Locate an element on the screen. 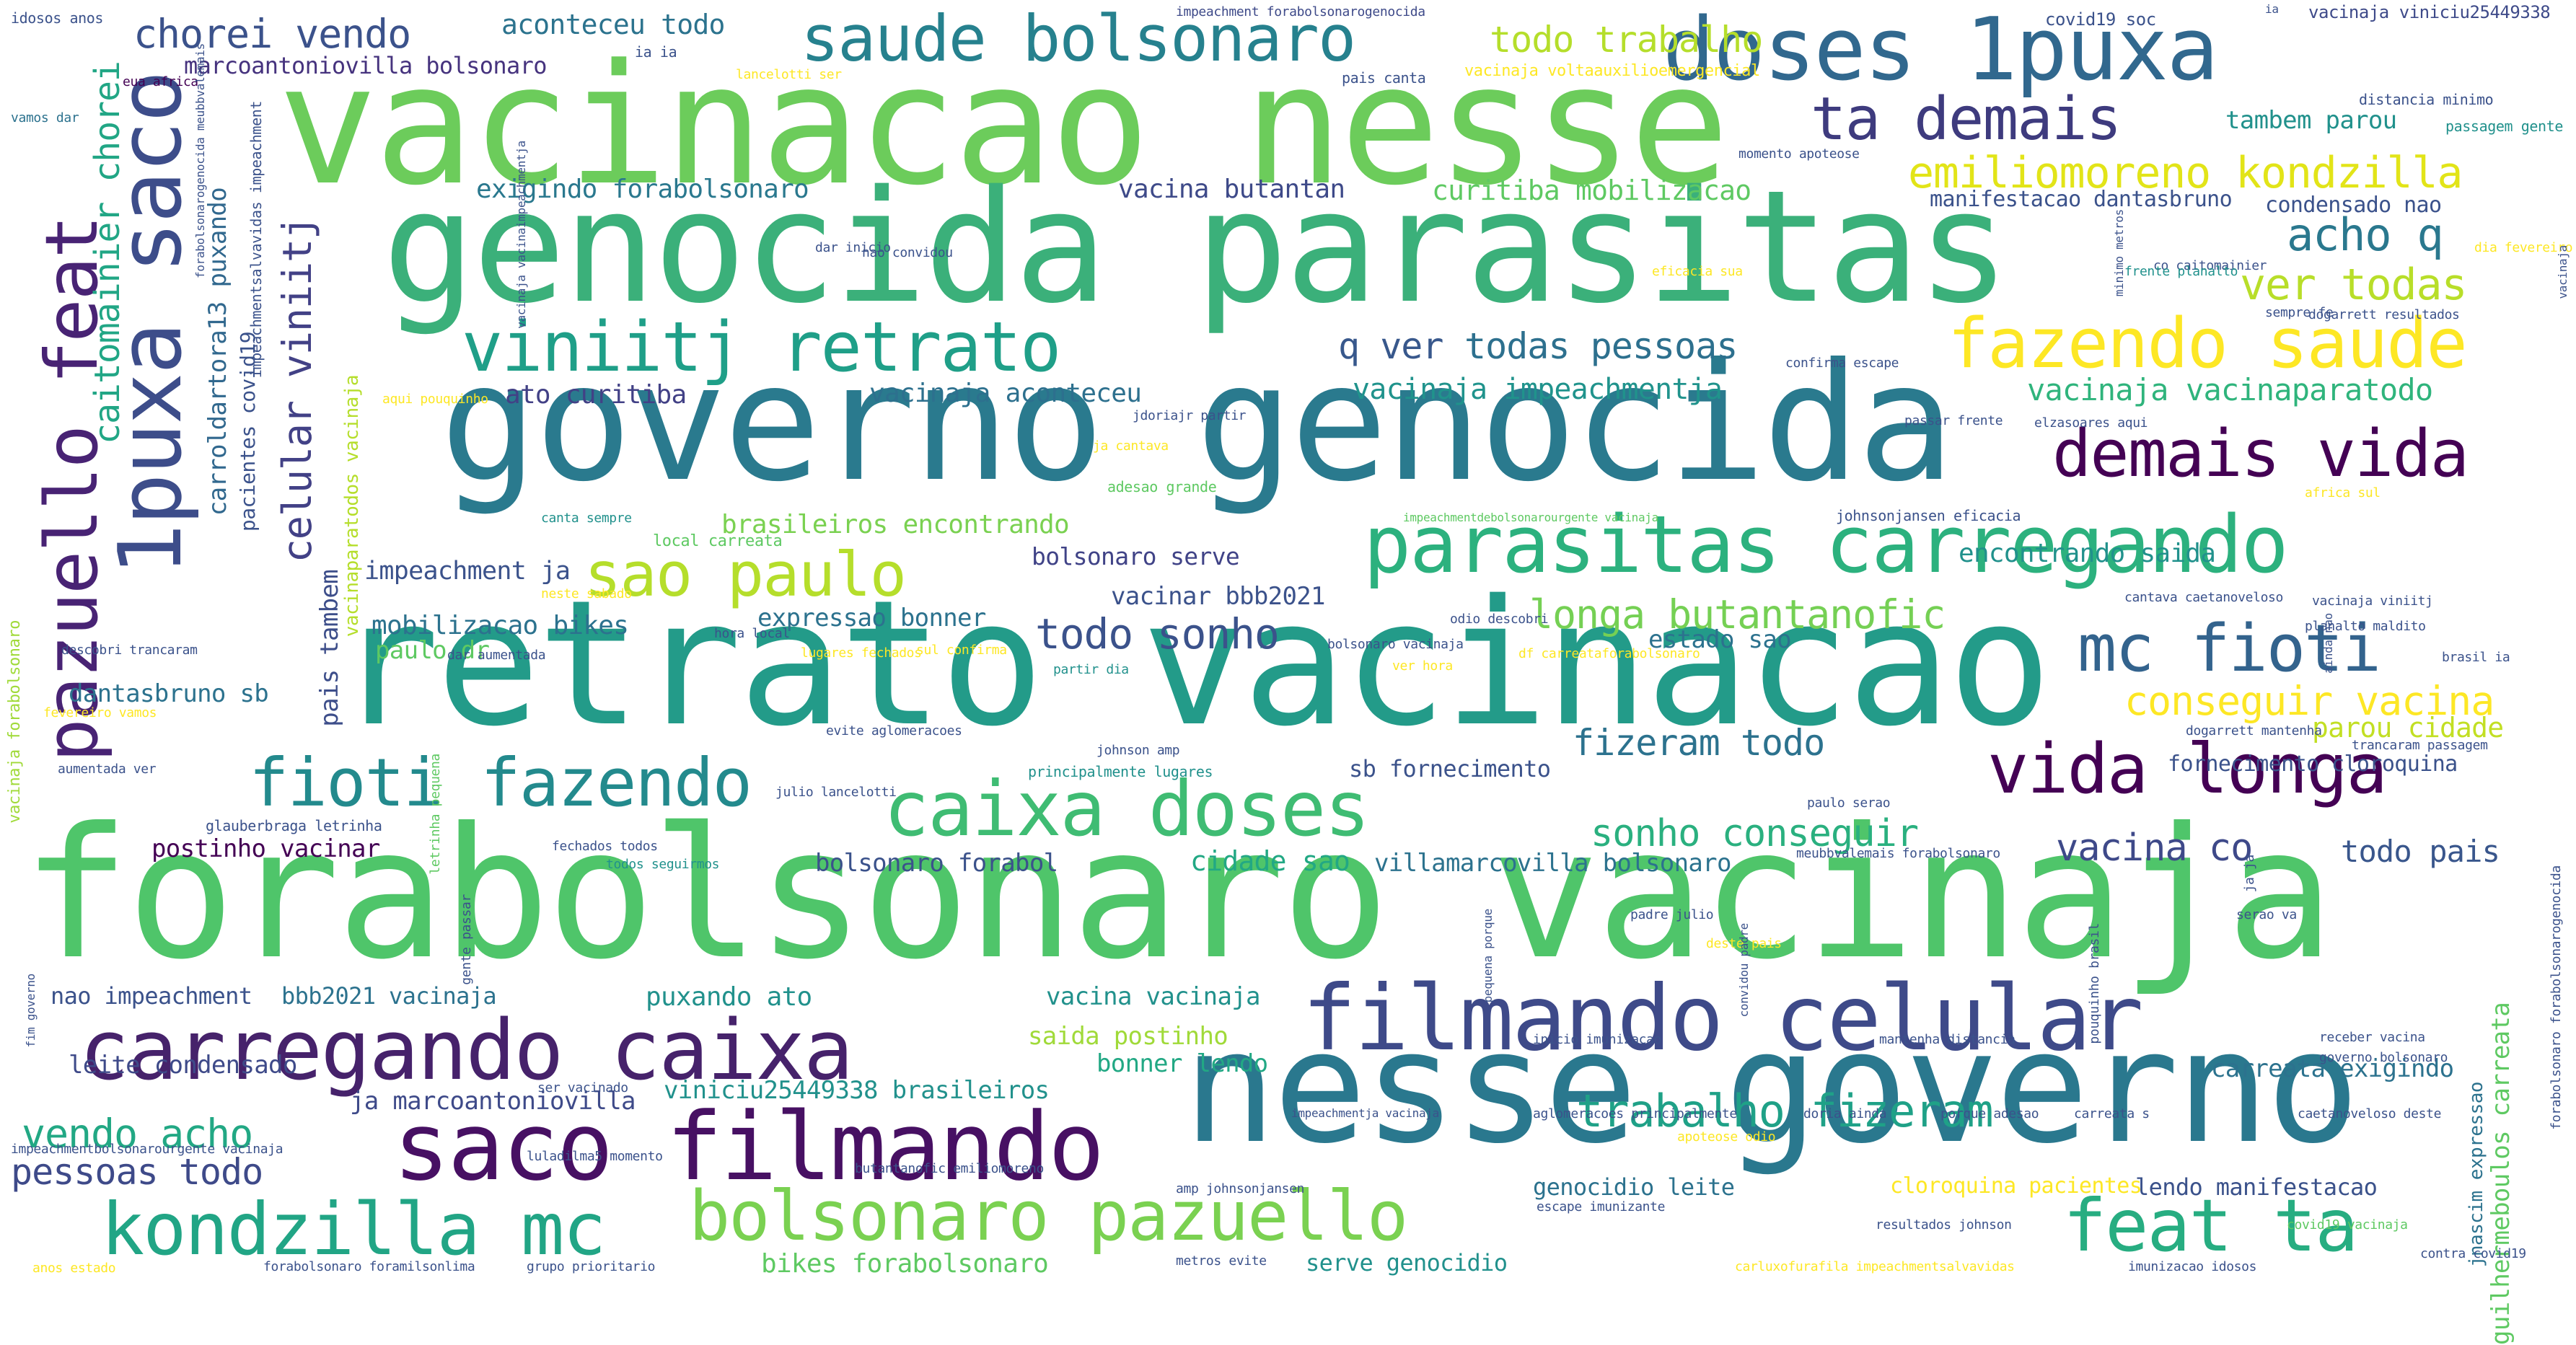  word: amp johnsonjansen is located at coordinates (1240, 1188).